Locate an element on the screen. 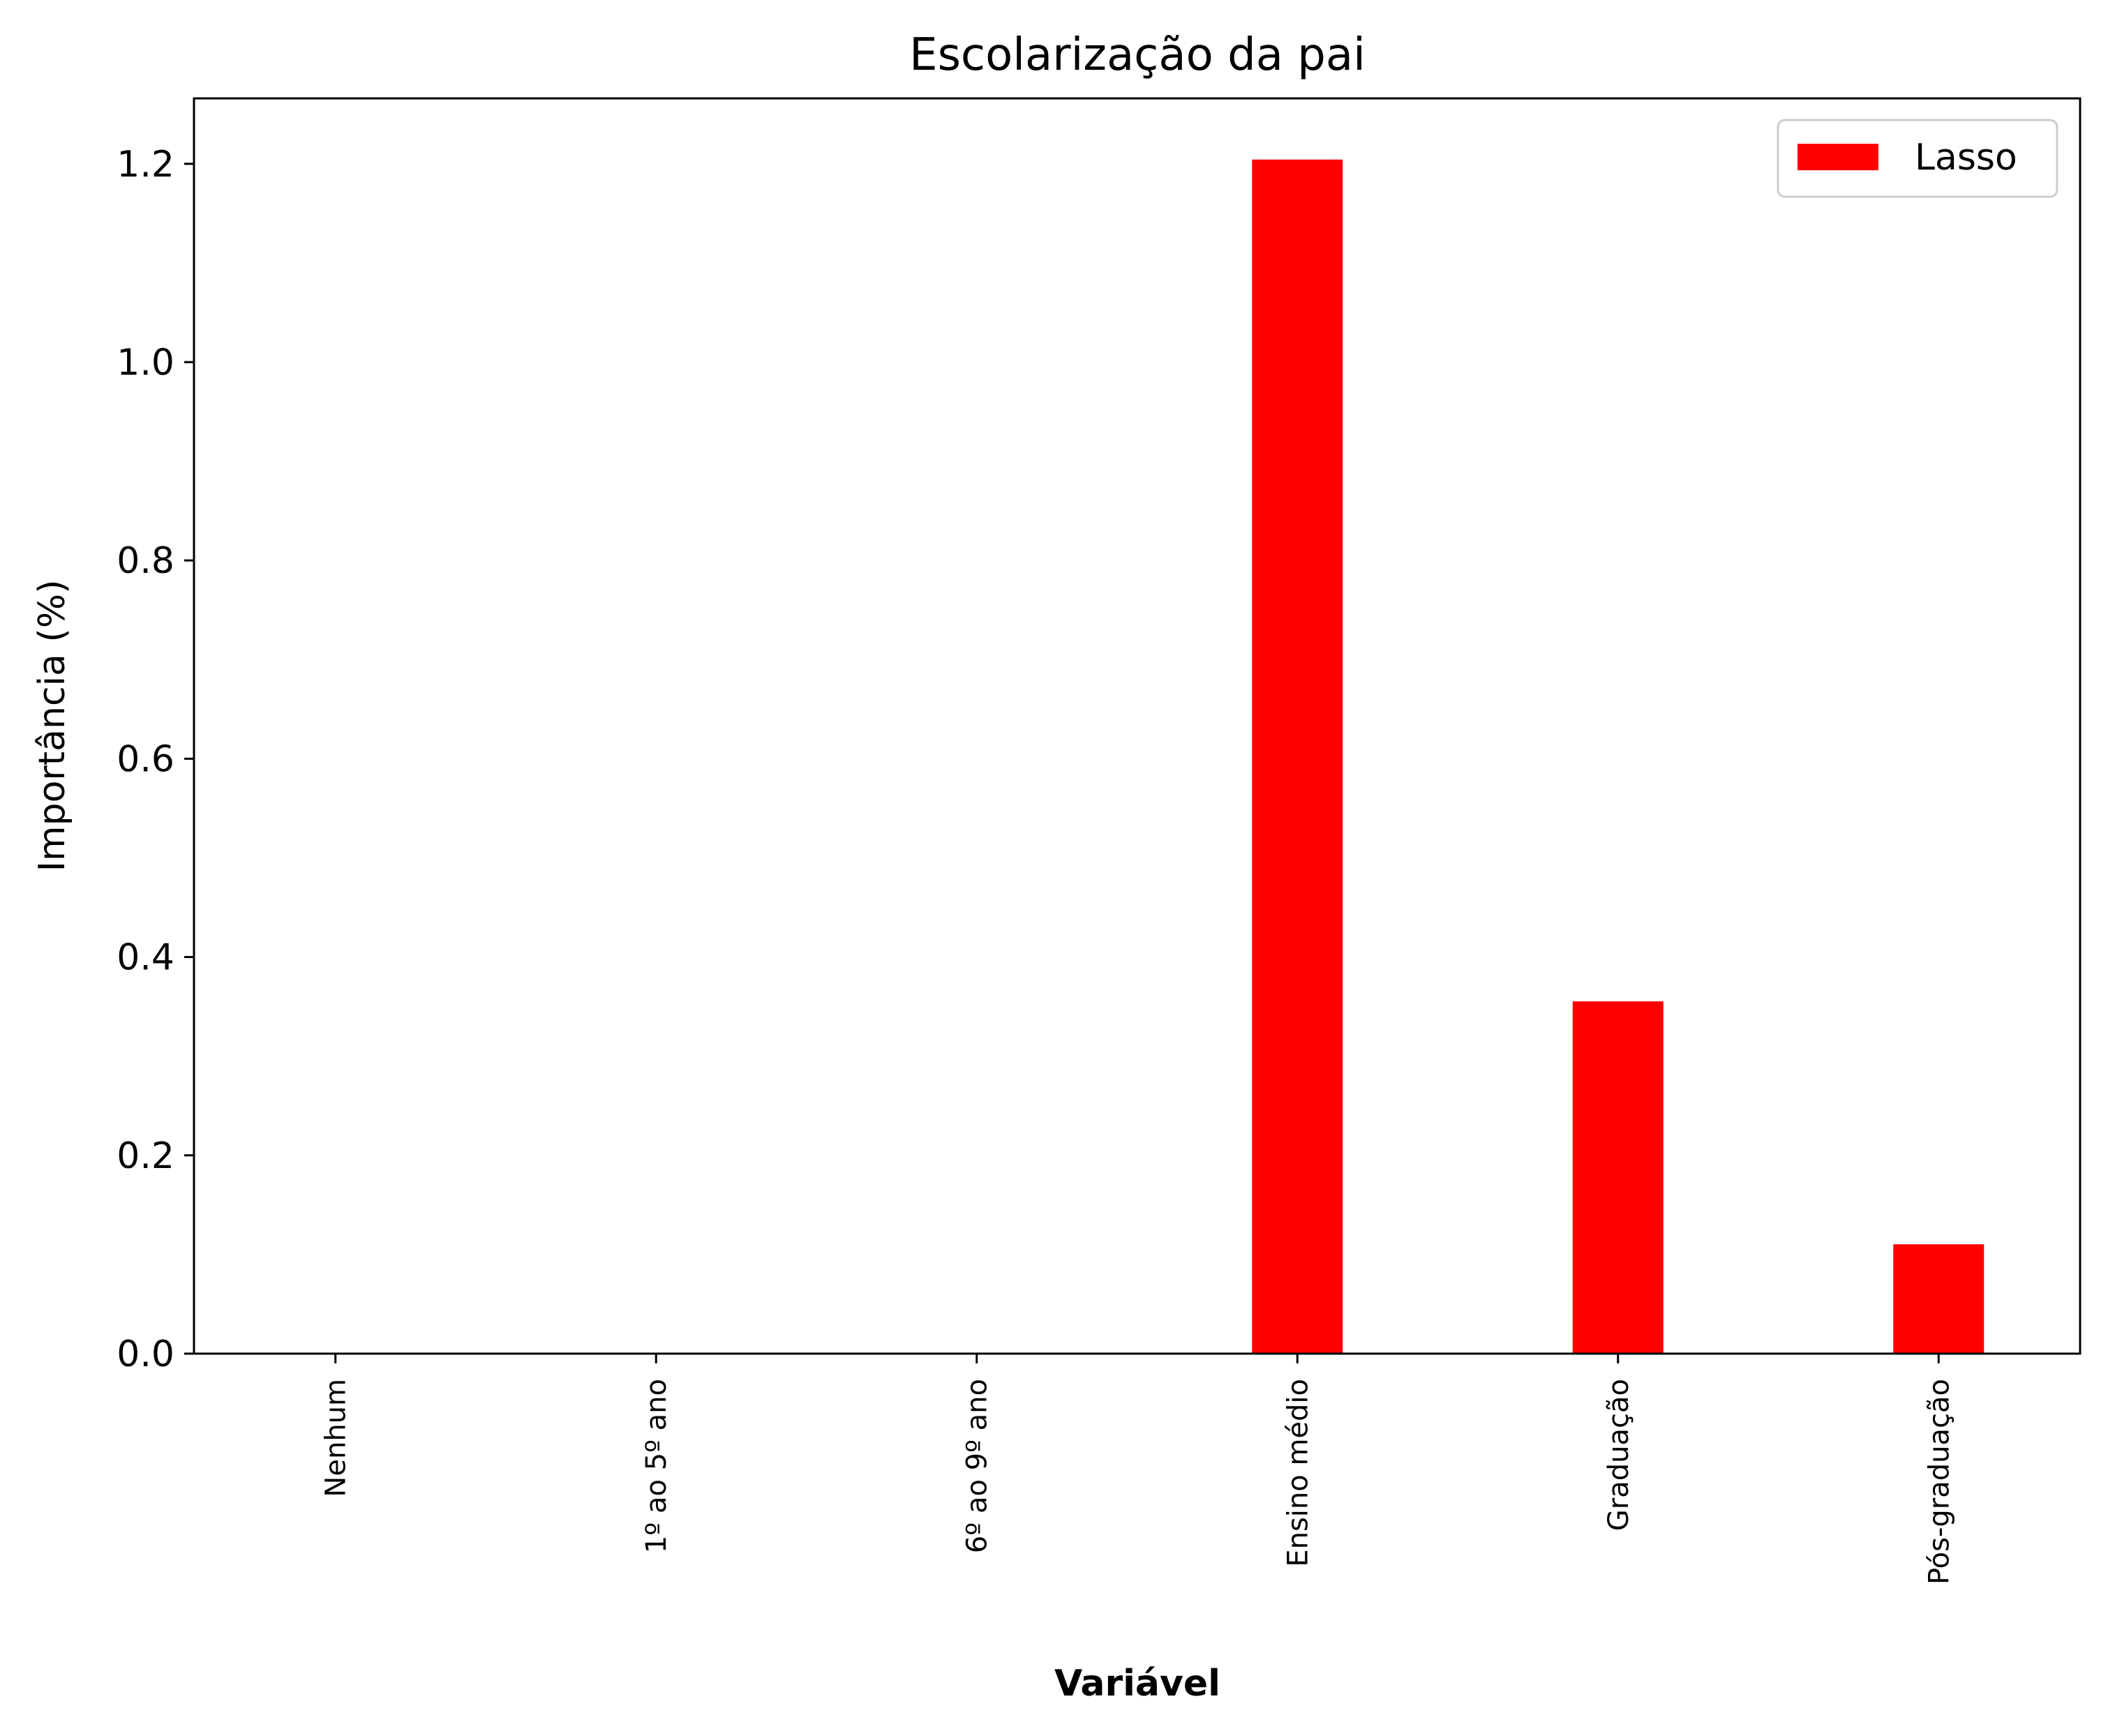 The height and width of the screenshot is (1736, 2108). legend: Lasso is located at coordinates (1918, 158).